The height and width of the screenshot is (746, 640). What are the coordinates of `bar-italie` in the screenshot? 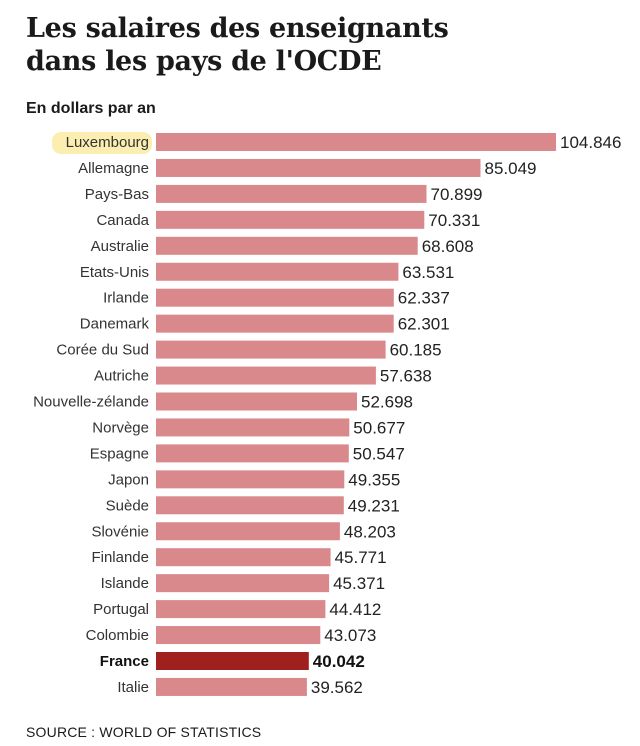 It's located at (231, 686).